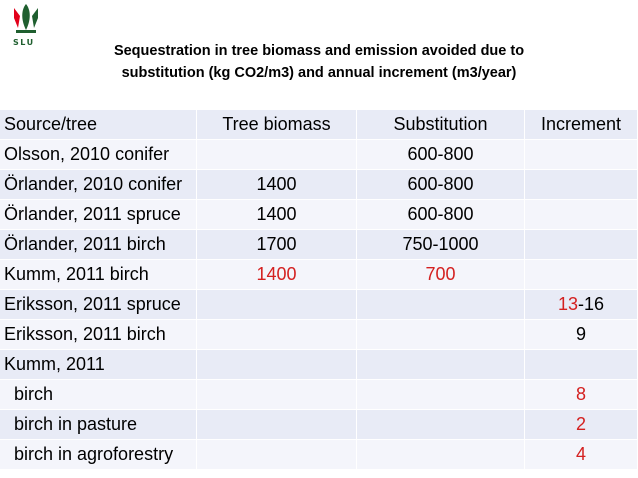 Image resolution: width=638 pixels, height=478 pixels. What do you see at coordinates (98, 335) in the screenshot?
I see `source-cell: Eriksson, 2011 birch` at bounding box center [98, 335].